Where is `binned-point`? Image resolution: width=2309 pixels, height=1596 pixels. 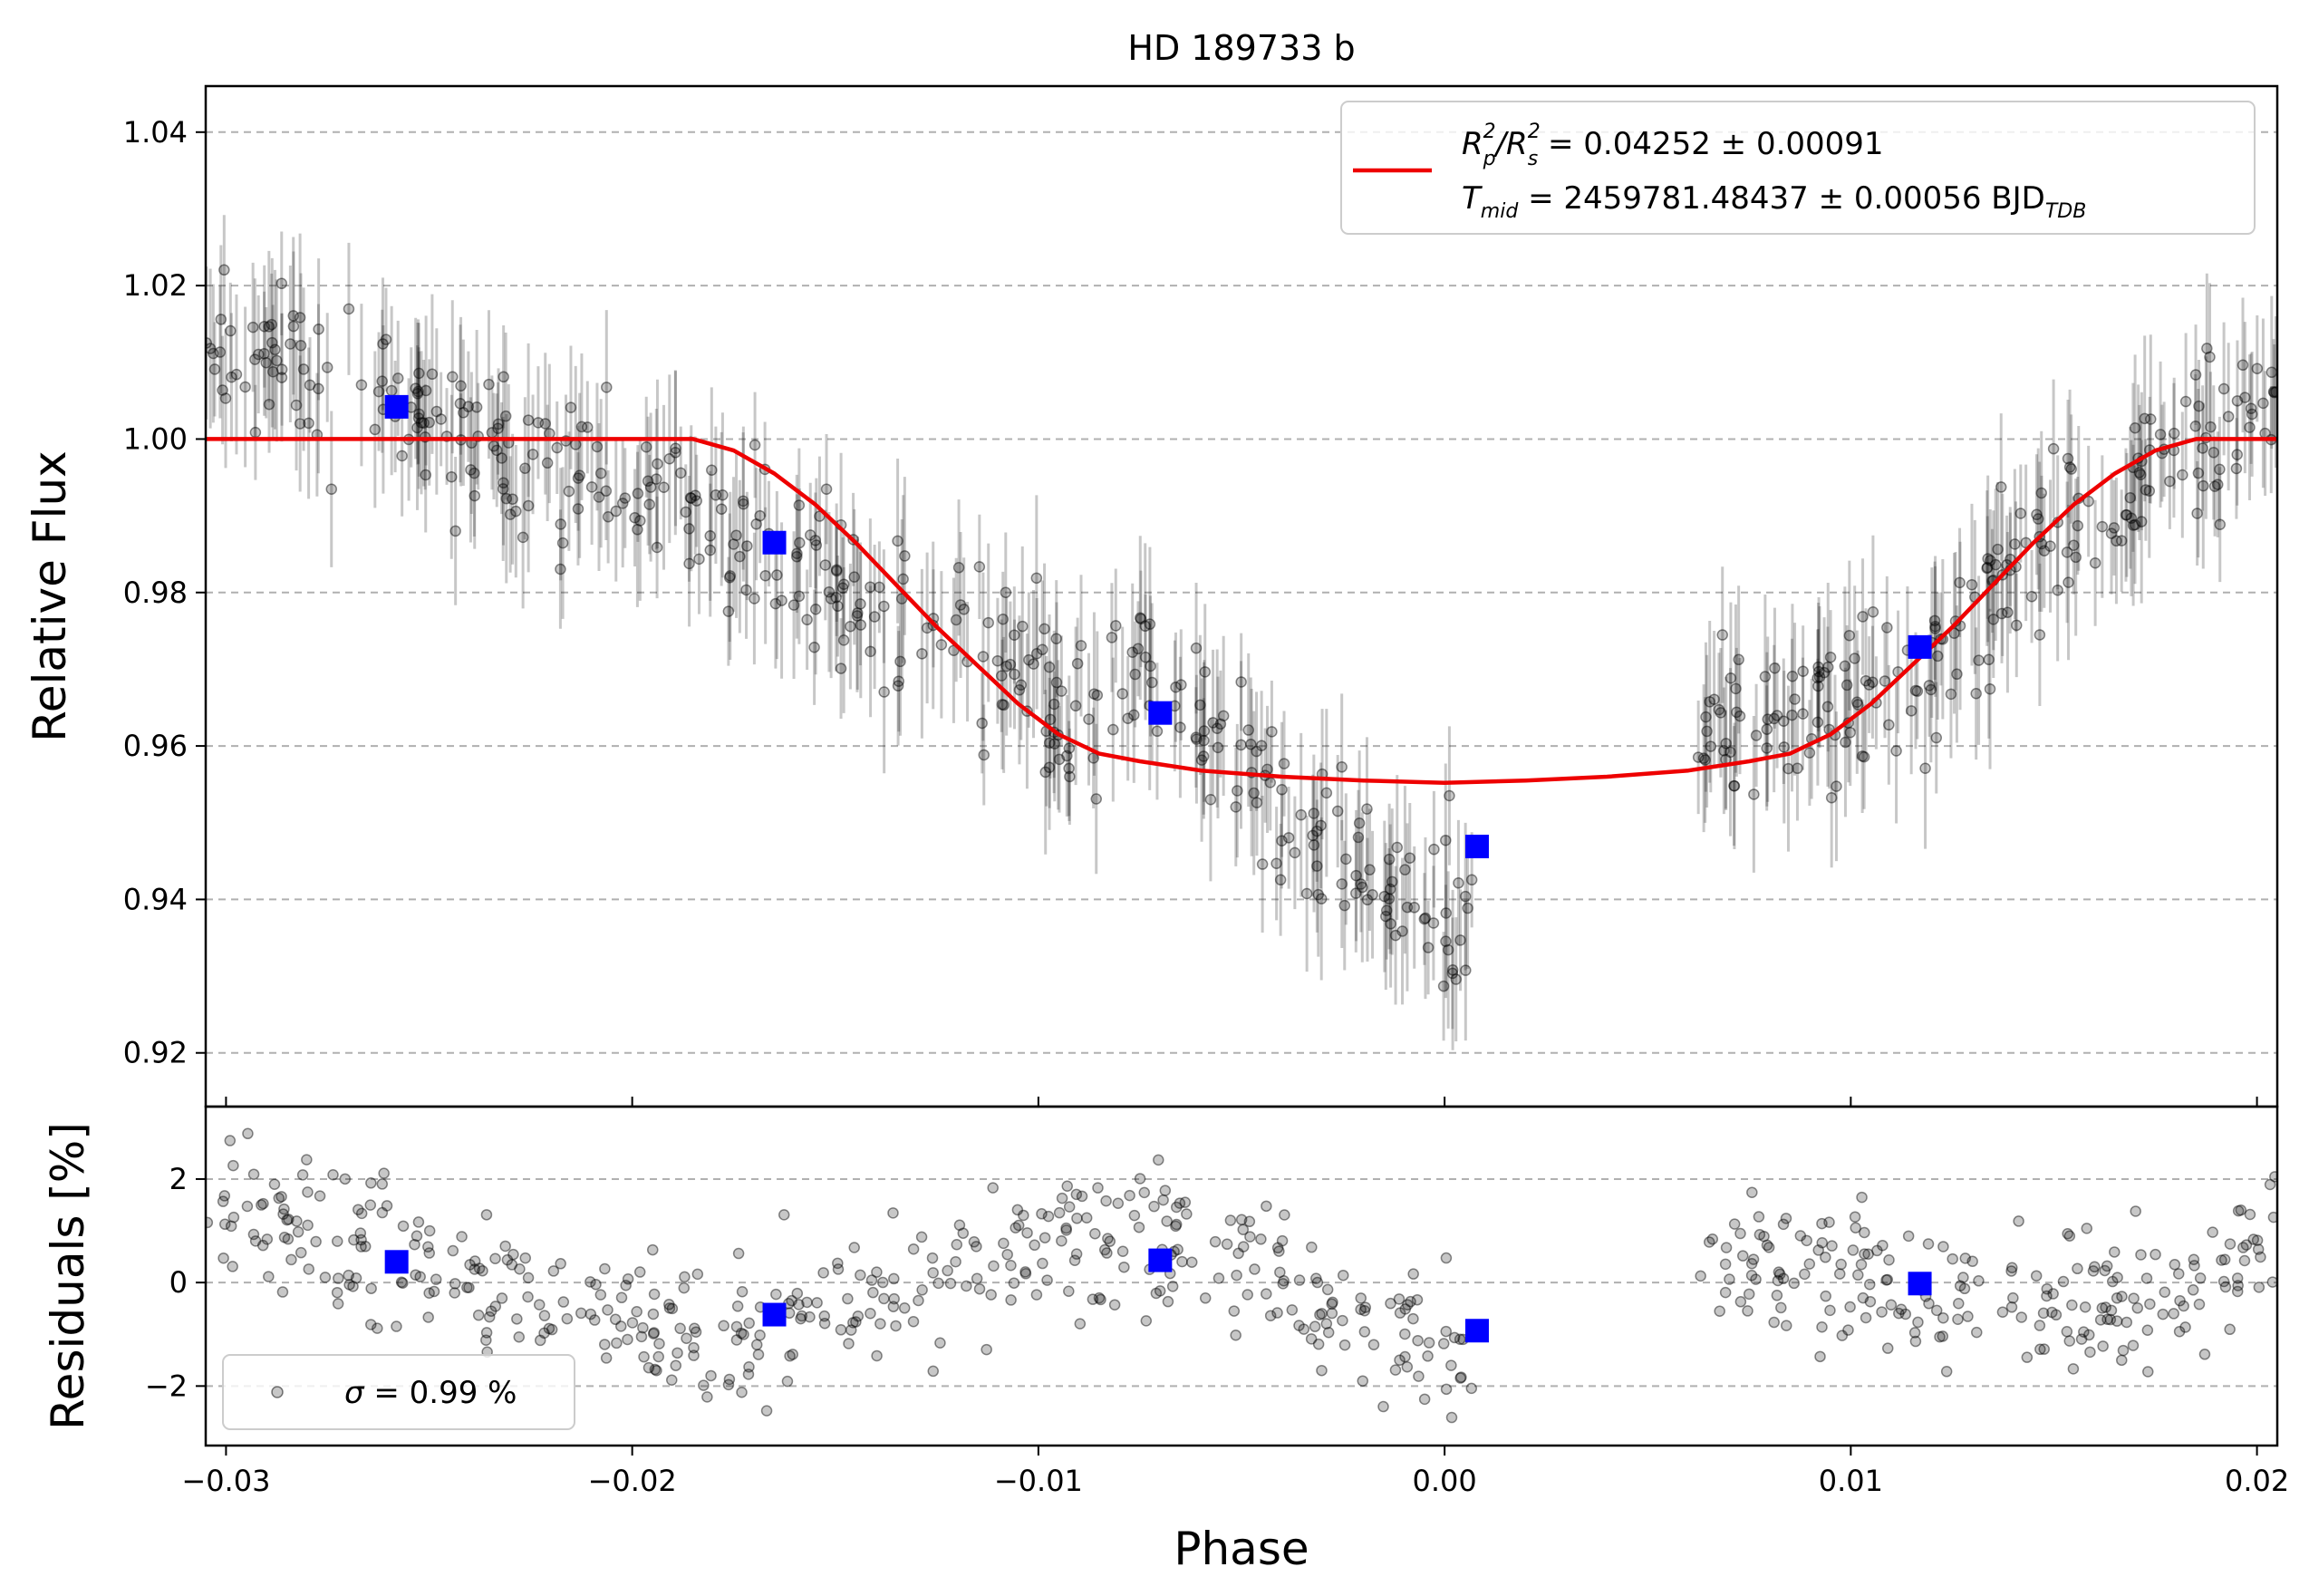
binned-point is located at coordinates (397, 1262).